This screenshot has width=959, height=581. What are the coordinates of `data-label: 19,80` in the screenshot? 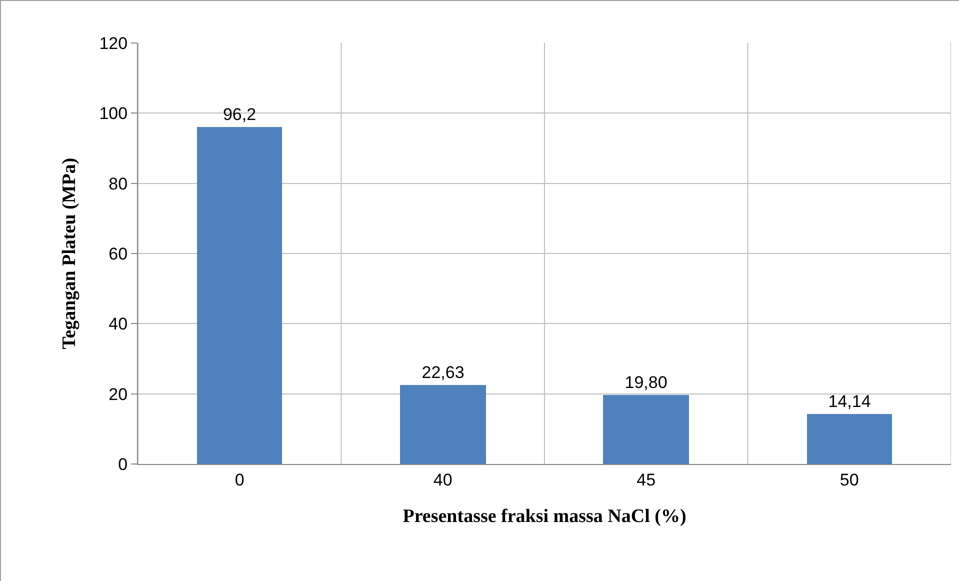 It's located at (646, 382).